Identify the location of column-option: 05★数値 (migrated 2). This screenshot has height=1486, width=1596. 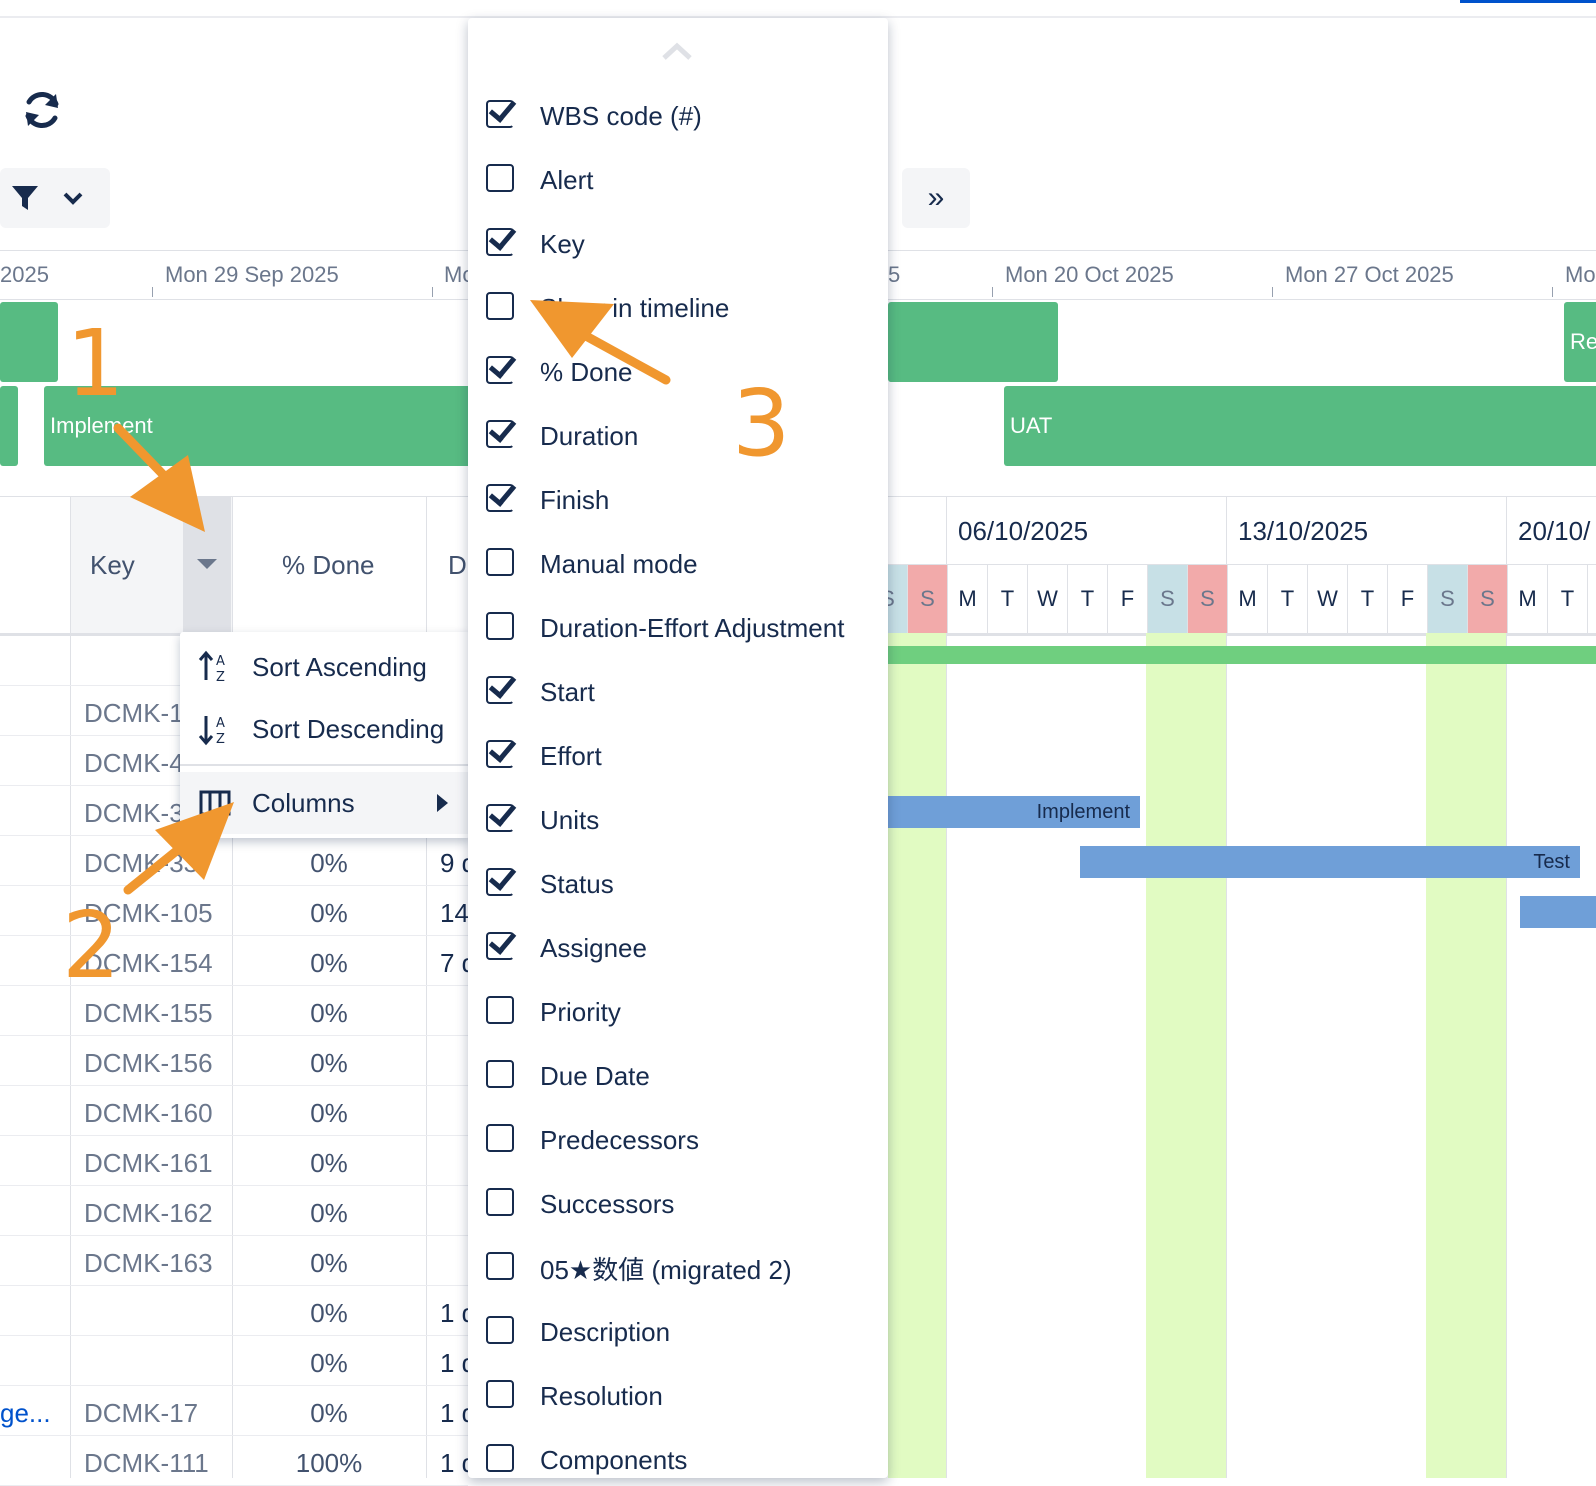
(678, 1268).